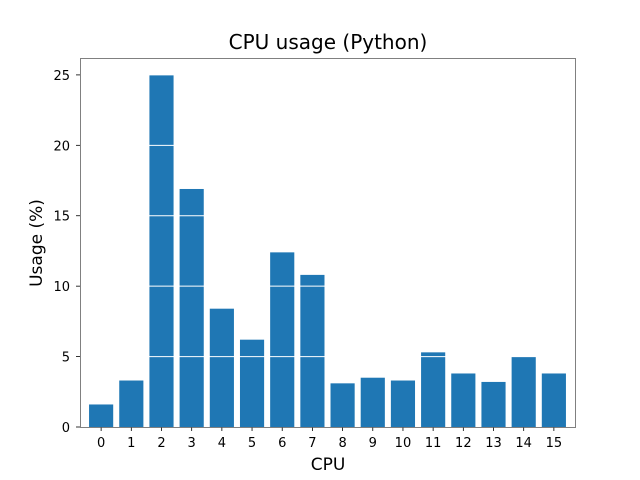  I want to click on y-tick-label: 20, so click(61, 146).